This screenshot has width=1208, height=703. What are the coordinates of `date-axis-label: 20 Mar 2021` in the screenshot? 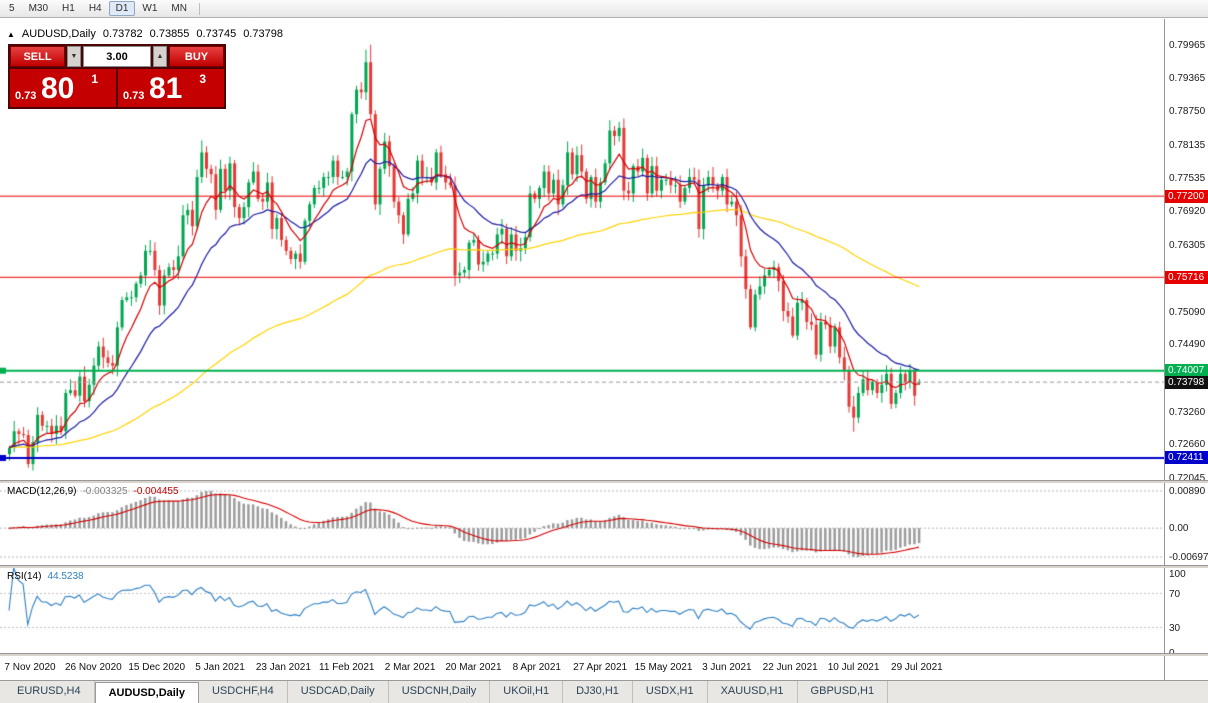 It's located at (473, 667).